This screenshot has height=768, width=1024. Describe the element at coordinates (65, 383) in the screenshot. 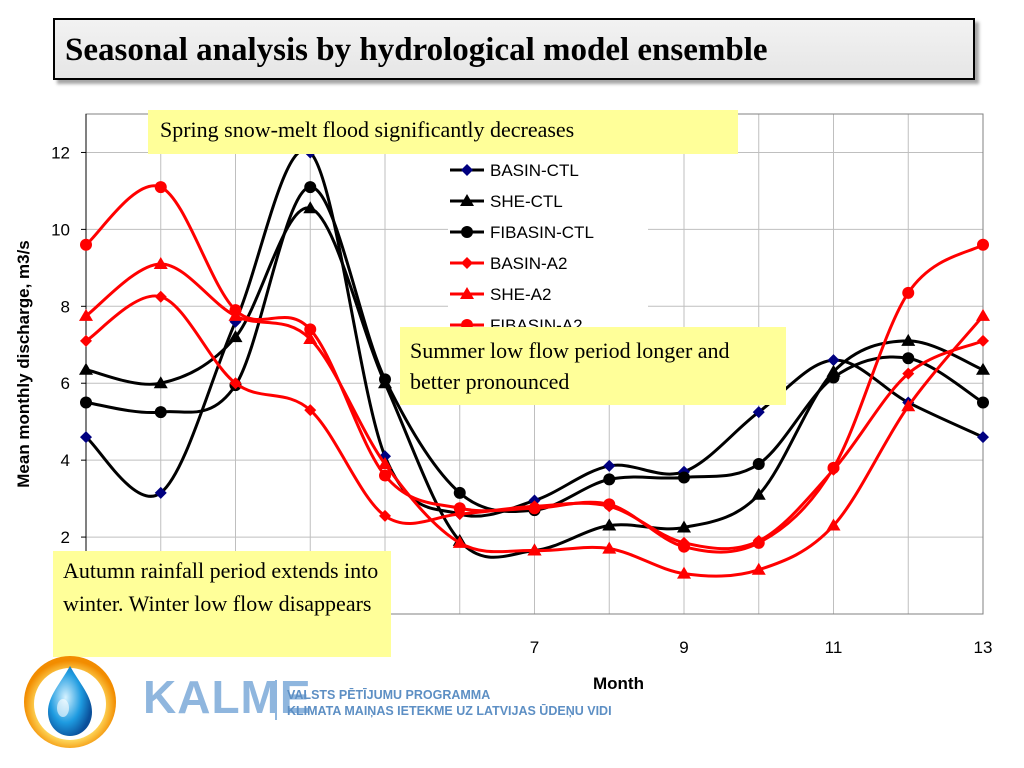

I see `y-tick-label: 6` at that location.